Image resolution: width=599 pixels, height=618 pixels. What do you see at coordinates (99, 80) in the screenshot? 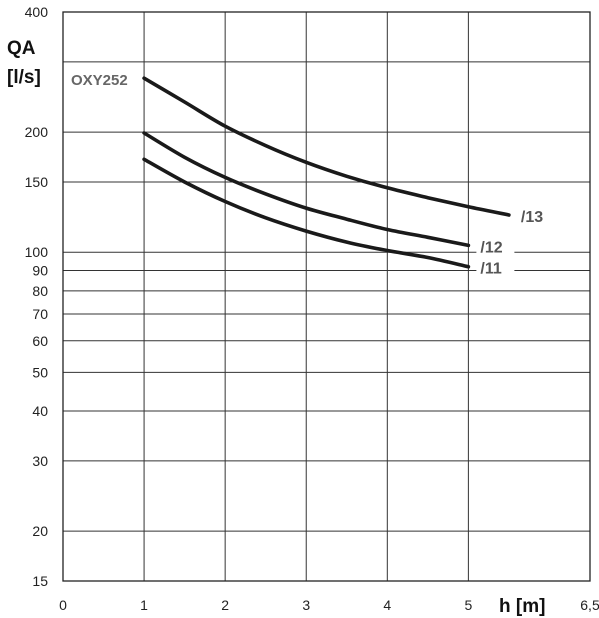
I see `chart-label: OXY252` at bounding box center [99, 80].